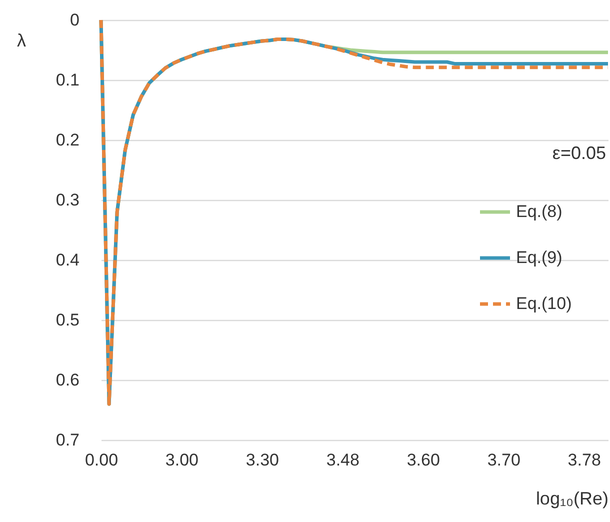 This screenshot has height=522, width=610. Describe the element at coordinates (68, 200) in the screenshot. I see `y-tick-label: 0.3` at that location.